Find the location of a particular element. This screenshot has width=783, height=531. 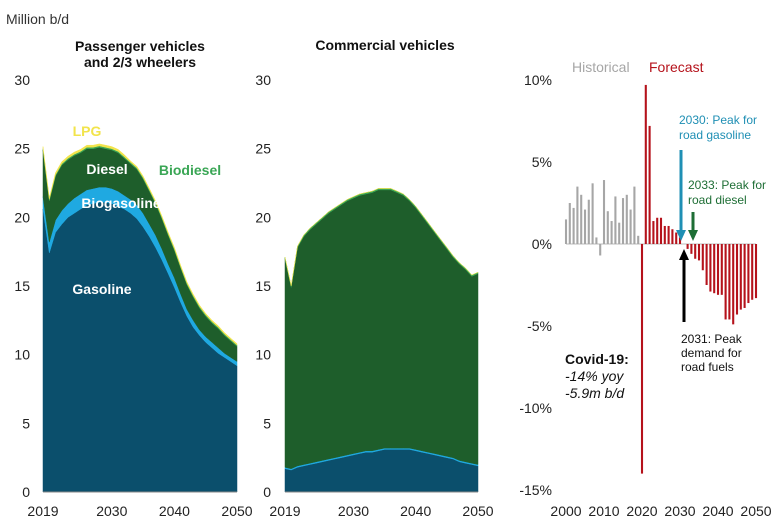

commercial-y-tick-label: 20 is located at coordinates (263, 217).